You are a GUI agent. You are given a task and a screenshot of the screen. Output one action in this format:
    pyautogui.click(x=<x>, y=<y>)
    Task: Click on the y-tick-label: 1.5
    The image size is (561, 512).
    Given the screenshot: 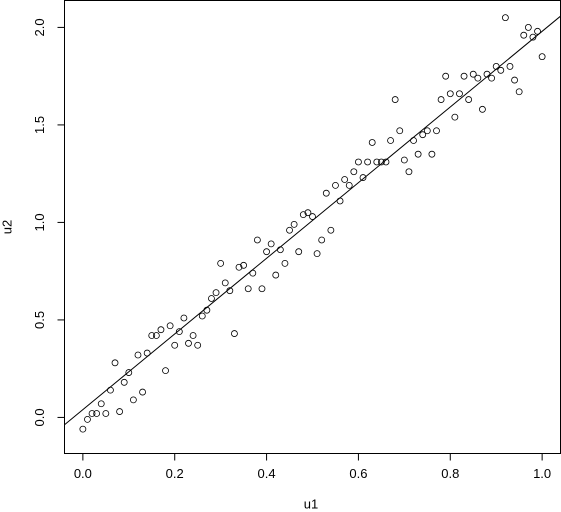 What is the action you would take?
    pyautogui.click(x=39, y=125)
    